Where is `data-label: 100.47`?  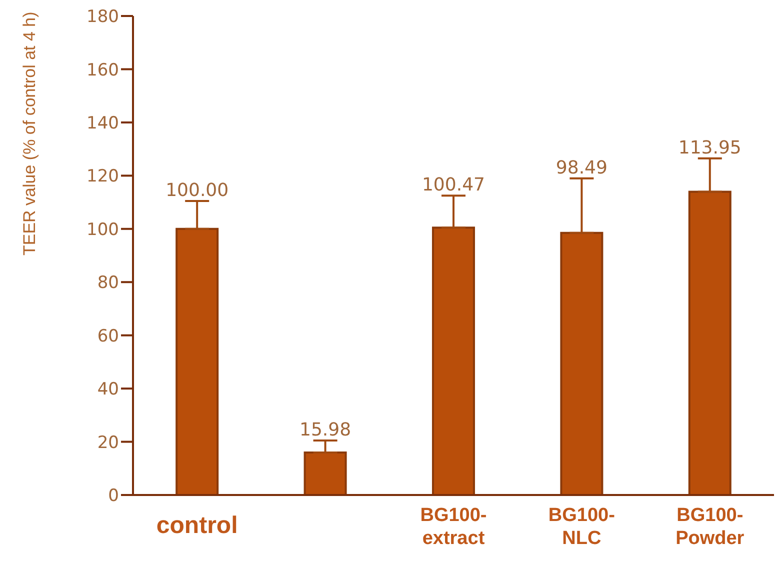
data-label: 100.47 is located at coordinates (453, 185).